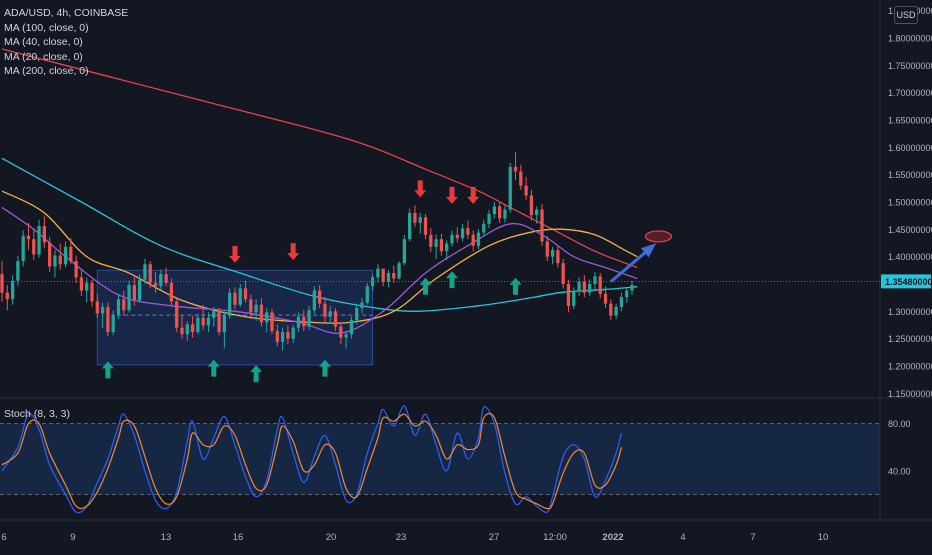  What do you see at coordinates (43, 42) in the screenshot?
I see `indicator-ma40: MA (40, close, 0)` at bounding box center [43, 42].